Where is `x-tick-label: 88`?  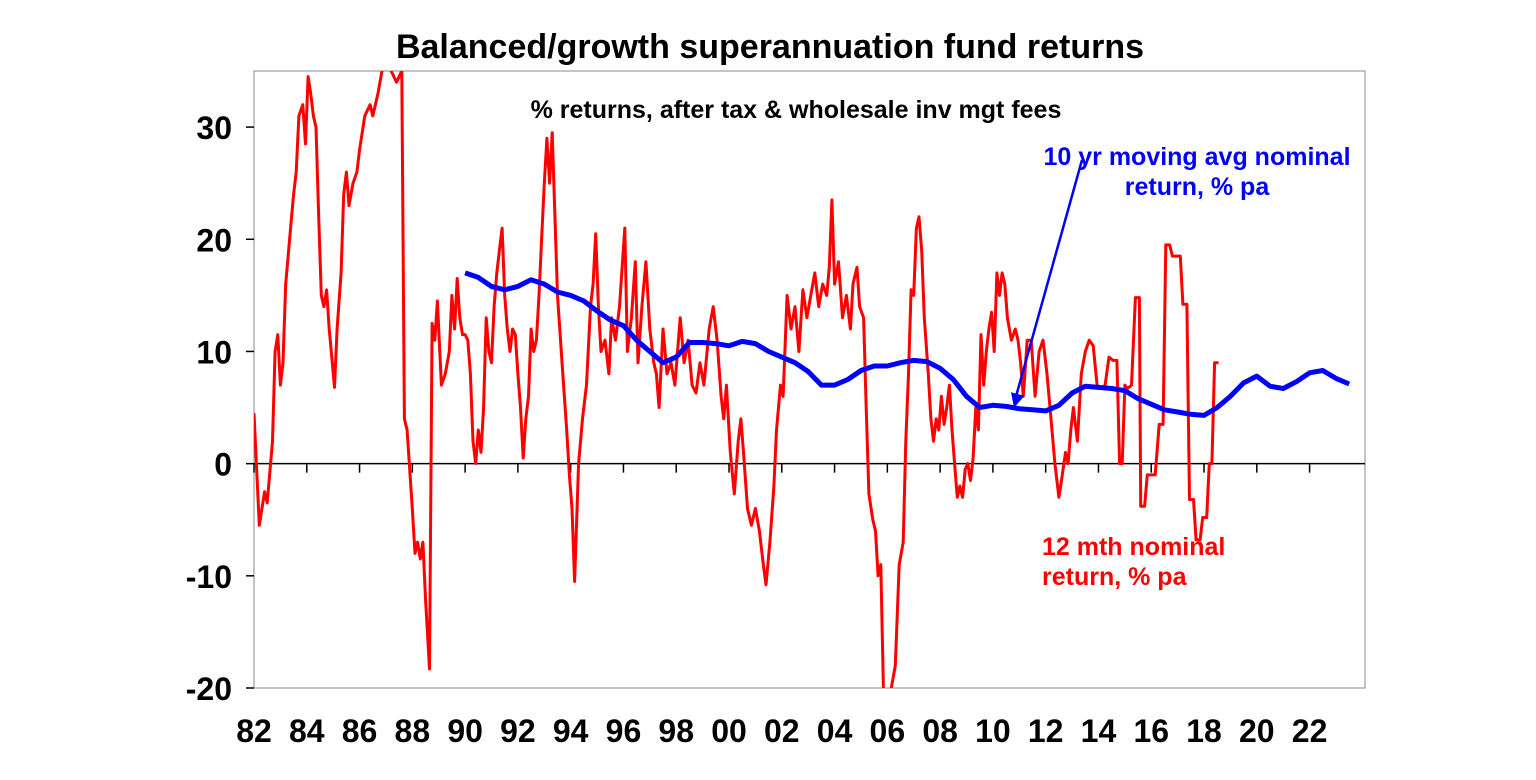
x-tick-label: 88 is located at coordinates (413, 731).